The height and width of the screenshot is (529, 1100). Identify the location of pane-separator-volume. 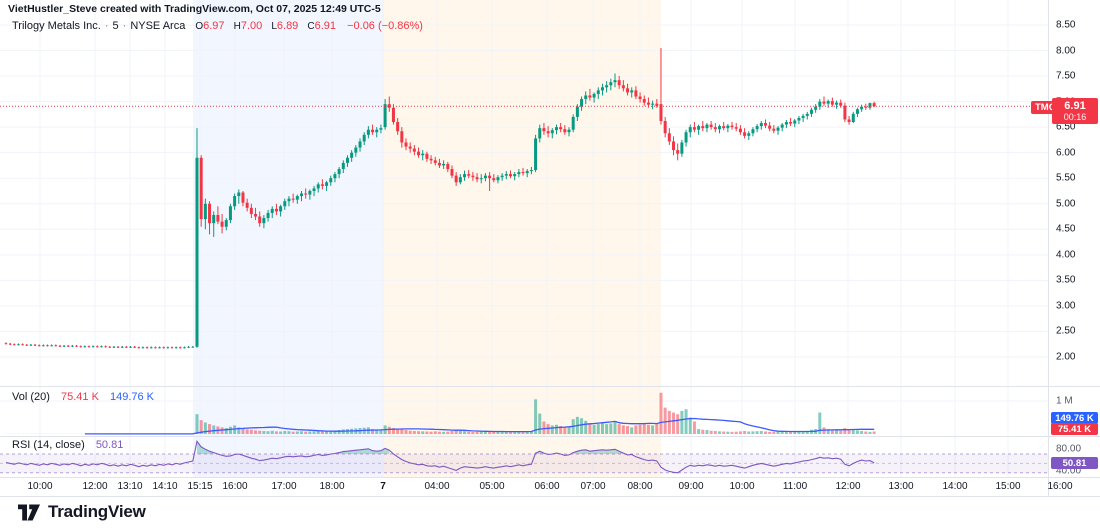
(550, 386).